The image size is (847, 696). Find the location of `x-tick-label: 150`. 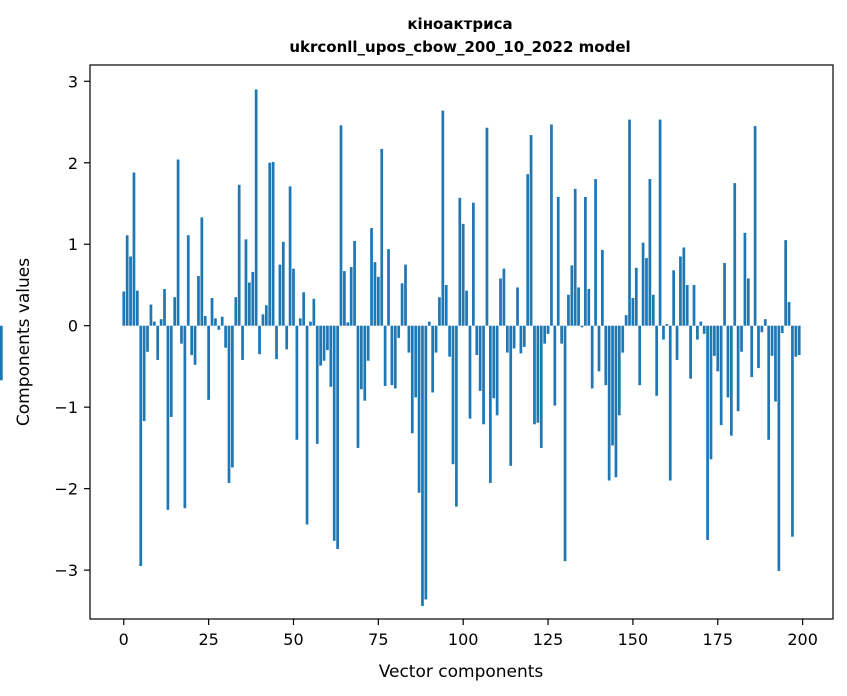

x-tick-label: 150 is located at coordinates (633, 639).